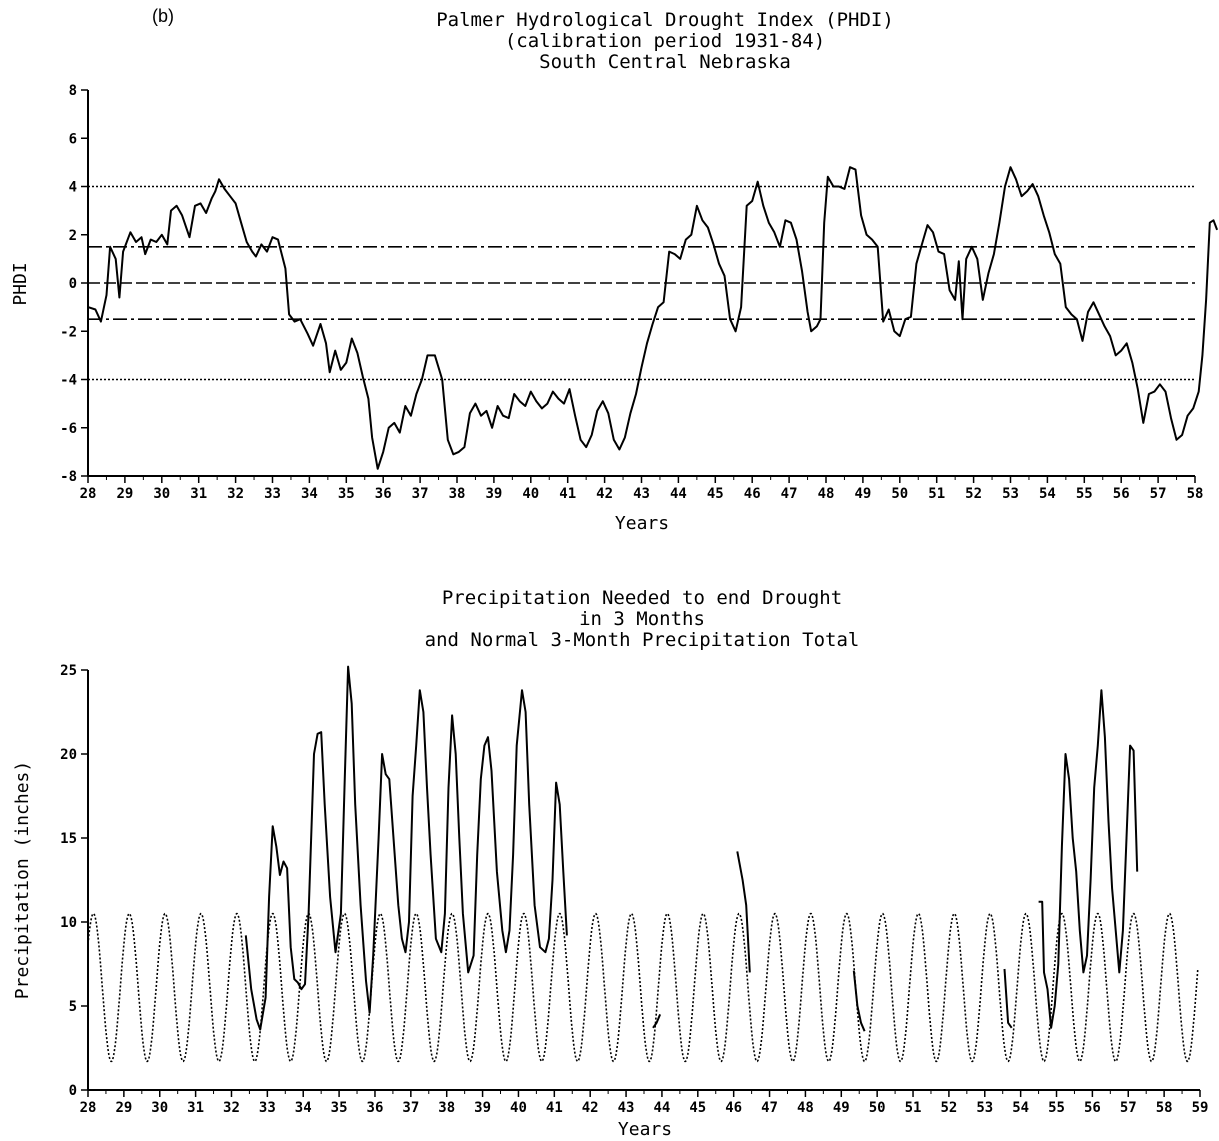 Image resolution: width=1219 pixels, height=1141 pixels. What do you see at coordinates (68, 839) in the screenshot?
I see `precip-y-tick-label: 15` at bounding box center [68, 839].